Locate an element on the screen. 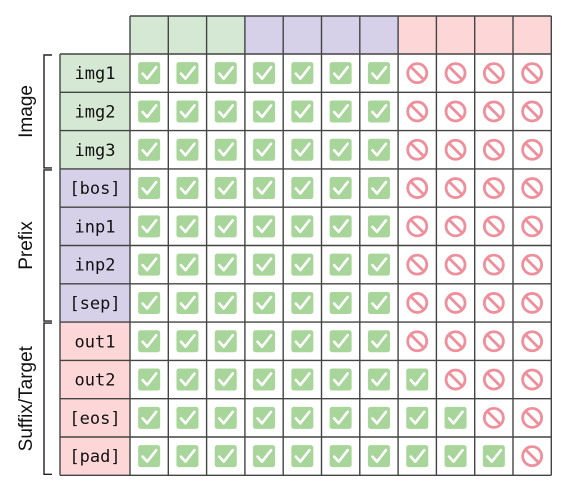  row-label: img3 is located at coordinates (95, 151).